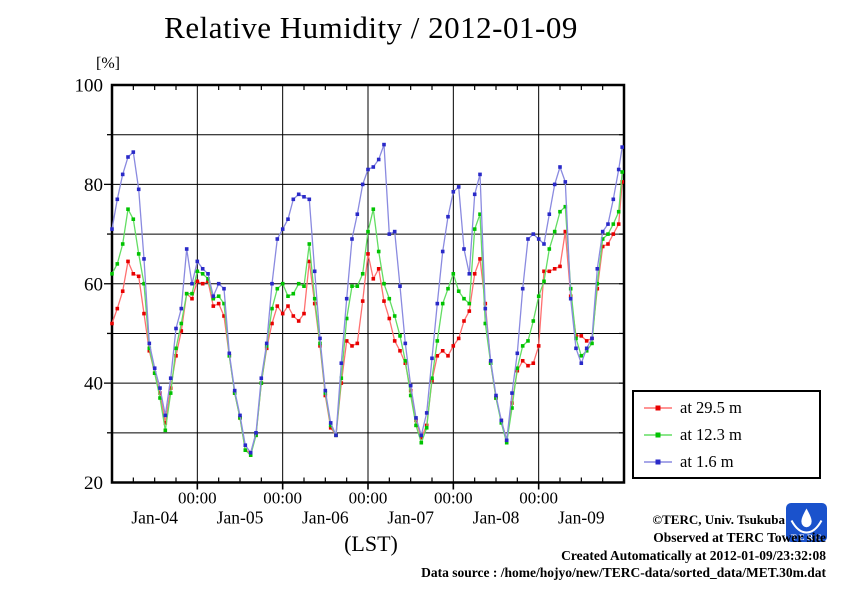 This screenshot has height=595, width=842. What do you see at coordinates (707, 461) in the screenshot?
I see `legend-label: at 1.6 m` at bounding box center [707, 461].